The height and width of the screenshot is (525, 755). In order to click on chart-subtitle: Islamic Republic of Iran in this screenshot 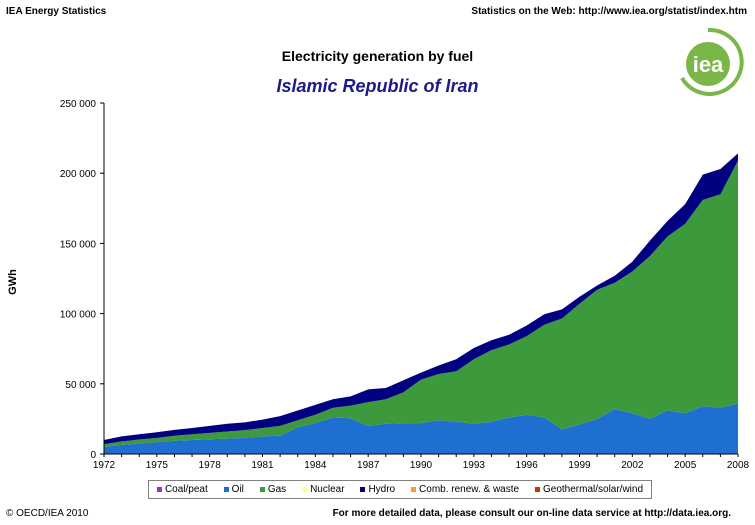, I will do `click(377, 86)`.